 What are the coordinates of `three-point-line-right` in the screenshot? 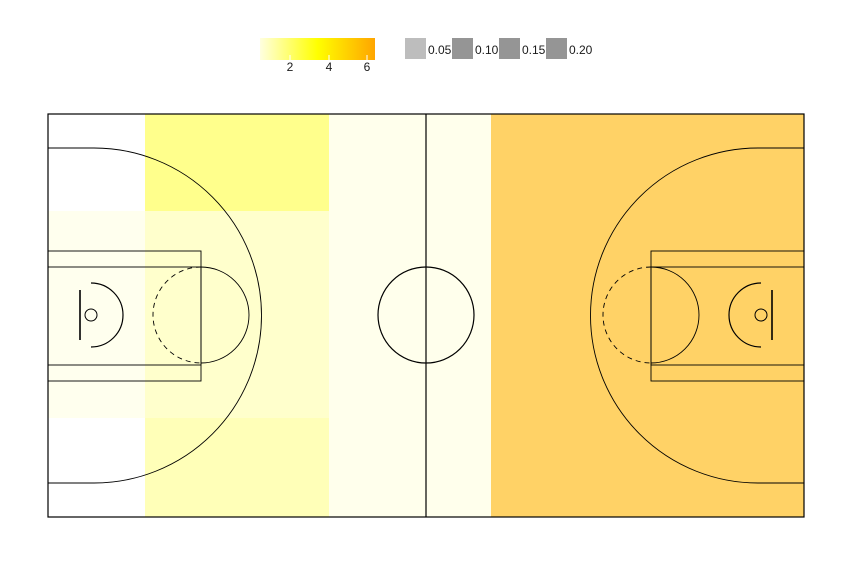 It's located at (697, 315).